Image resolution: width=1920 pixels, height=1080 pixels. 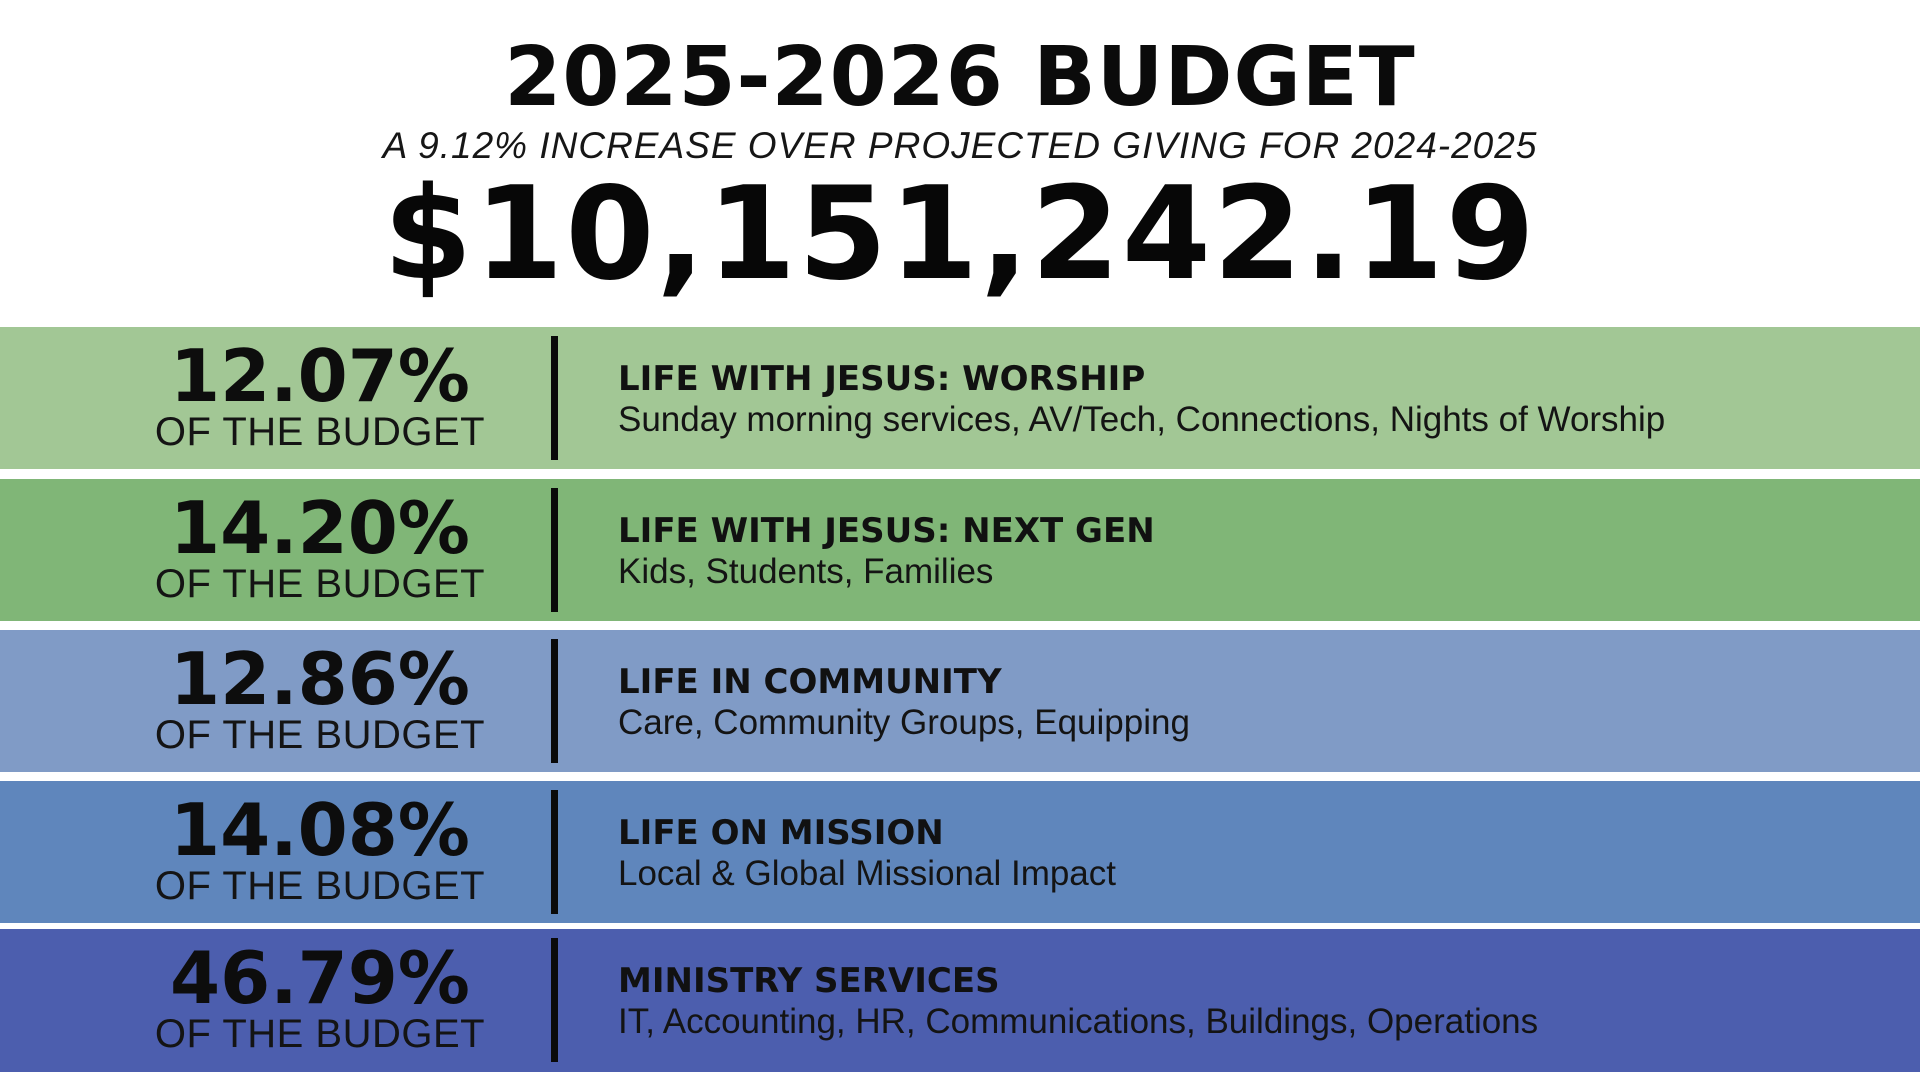 I want to click on budget-total: $10,151,242.19, so click(x=960, y=234).